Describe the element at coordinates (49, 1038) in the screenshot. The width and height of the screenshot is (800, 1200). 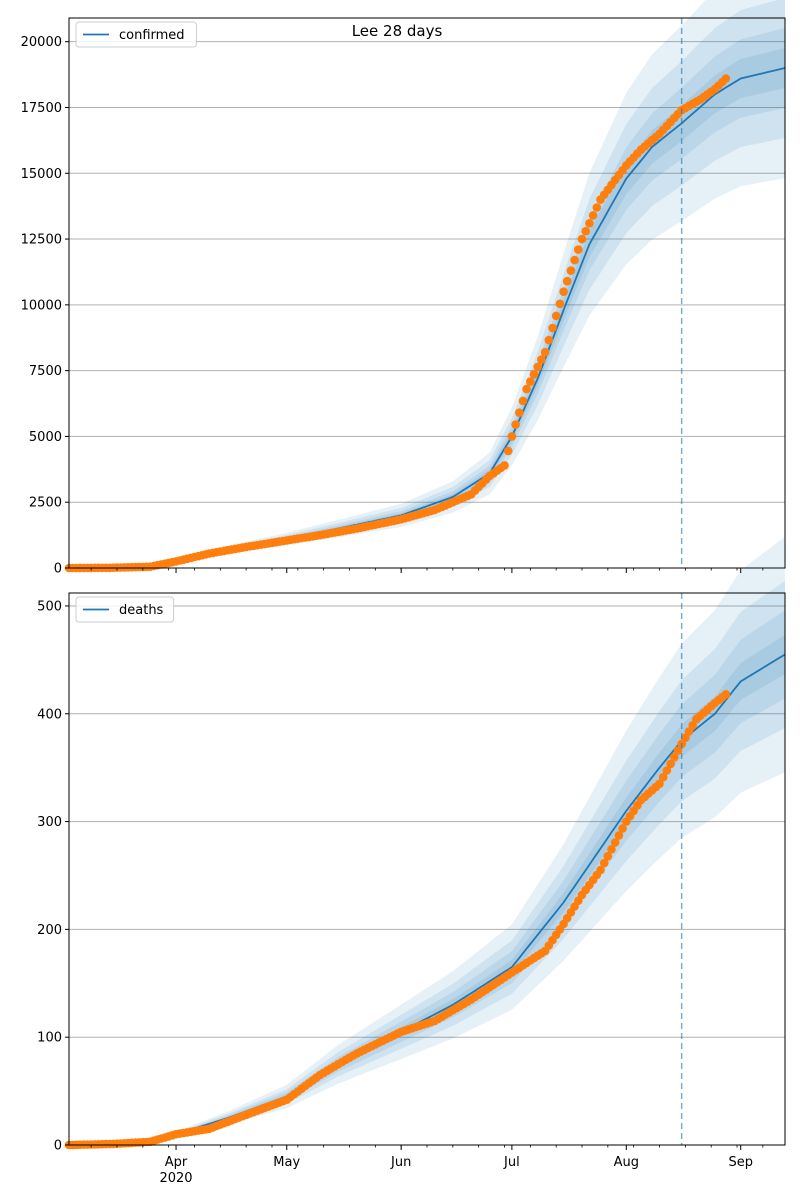
I see `y-tick-label: 100` at that location.